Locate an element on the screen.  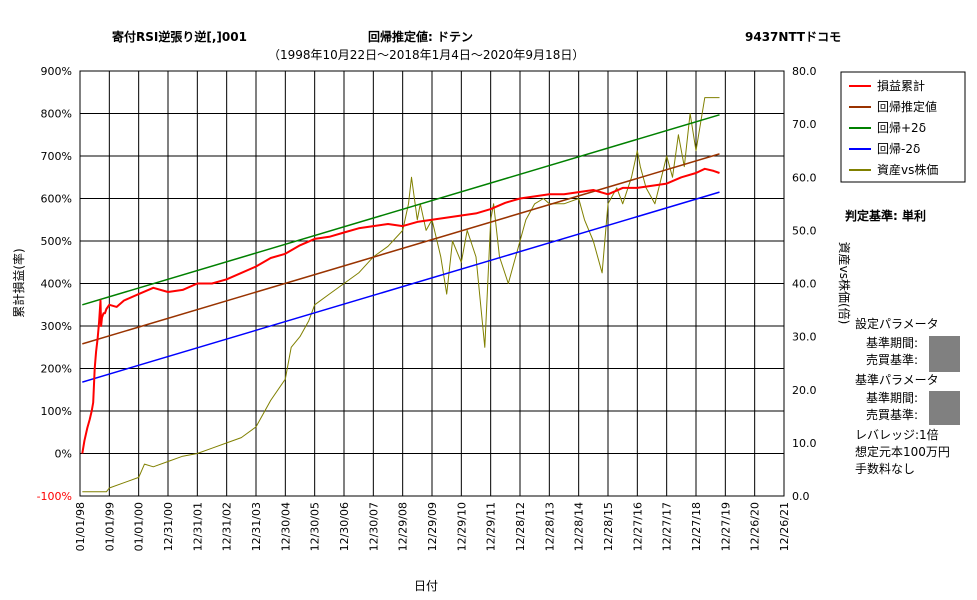
x-tick-label: 12/31/00 is located at coordinates (168, 526).